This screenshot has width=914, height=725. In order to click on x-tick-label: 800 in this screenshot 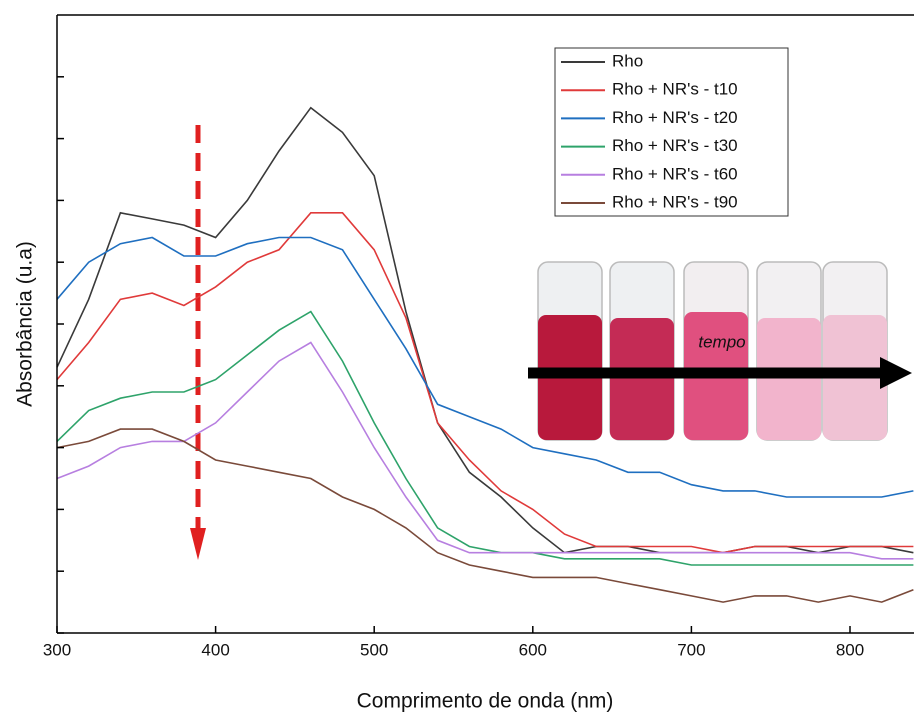, I will do `click(850, 649)`.